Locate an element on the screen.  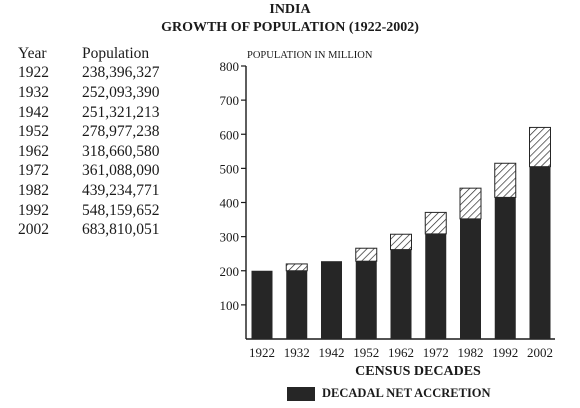
y-tick-label: 400 is located at coordinates (230, 203).